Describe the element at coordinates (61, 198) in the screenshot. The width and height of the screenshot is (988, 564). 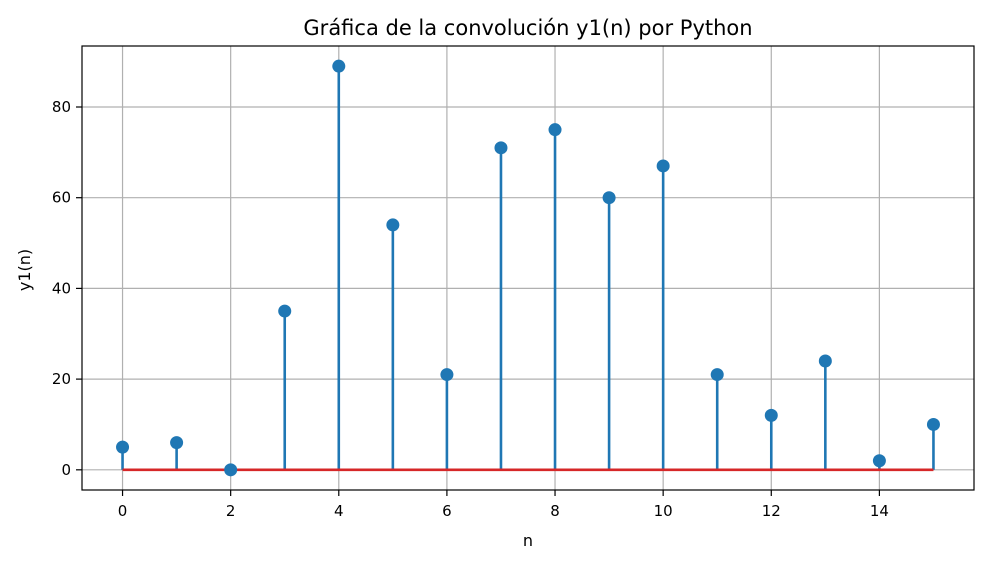
I see `y-tick-label: 60` at that location.